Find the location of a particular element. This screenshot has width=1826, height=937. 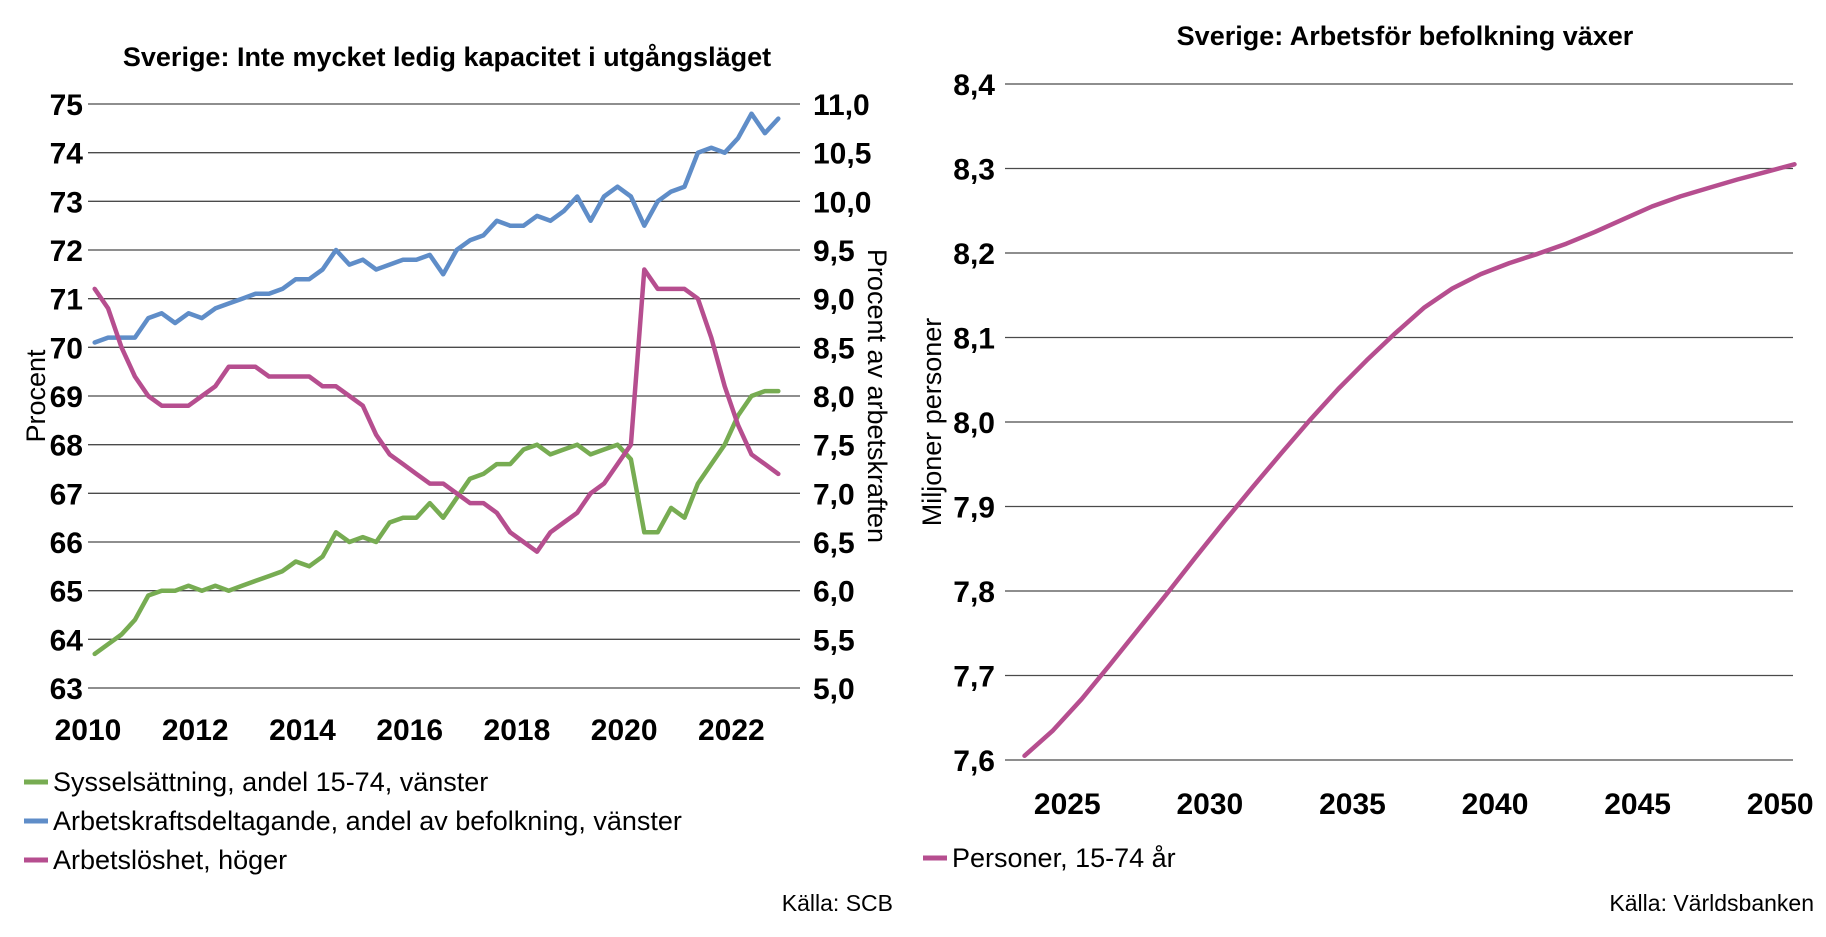

y-tick-label: 67 is located at coordinates (66, 494).